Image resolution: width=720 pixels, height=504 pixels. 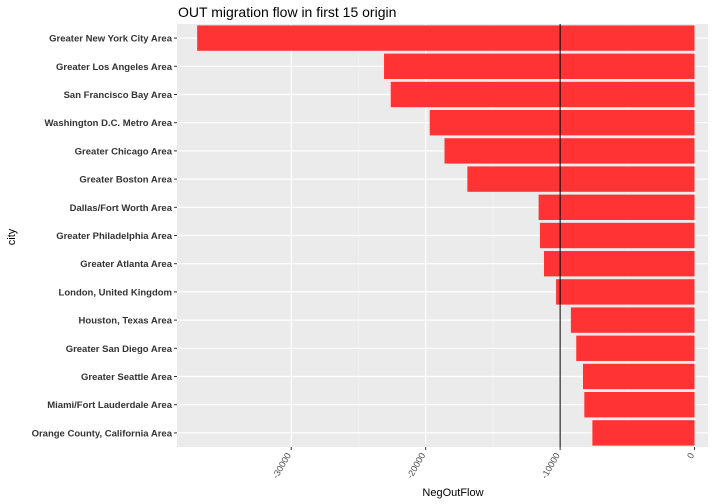 I want to click on category-label: London, United Kingdom, so click(x=115, y=292).